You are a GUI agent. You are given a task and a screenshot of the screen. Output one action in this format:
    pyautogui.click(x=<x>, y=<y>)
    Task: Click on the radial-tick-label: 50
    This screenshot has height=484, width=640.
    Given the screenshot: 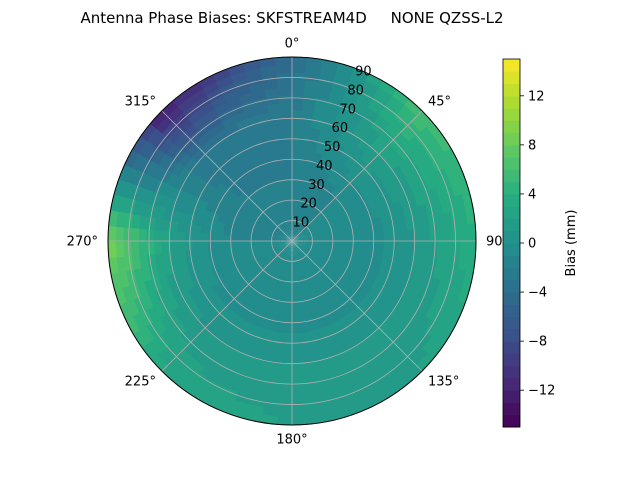 What is the action you would take?
    pyautogui.click(x=332, y=147)
    